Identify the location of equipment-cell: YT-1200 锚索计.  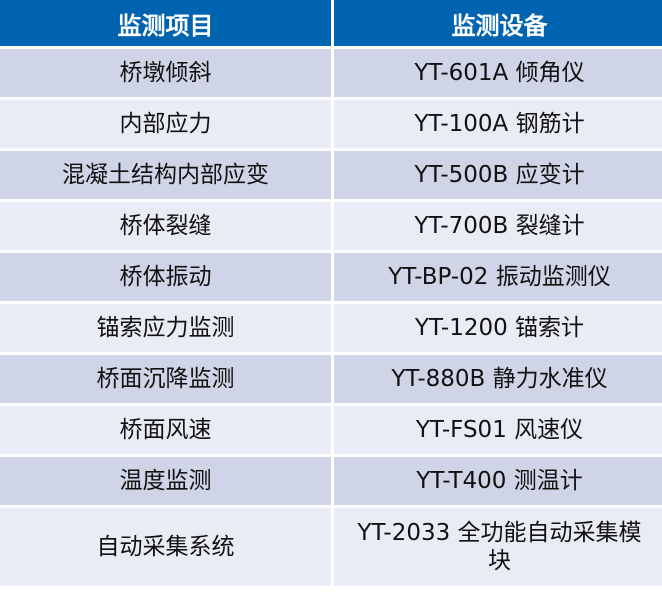
(498, 328).